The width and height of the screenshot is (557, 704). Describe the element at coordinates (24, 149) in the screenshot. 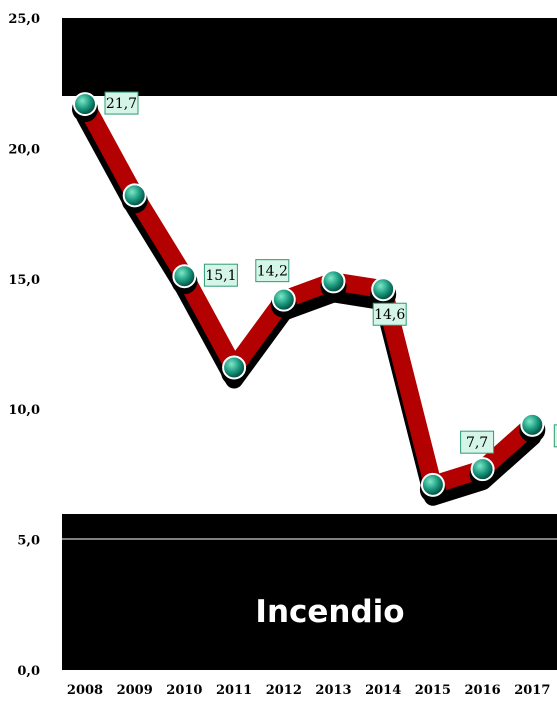

I see `y-tick-label: 20,0` at that location.